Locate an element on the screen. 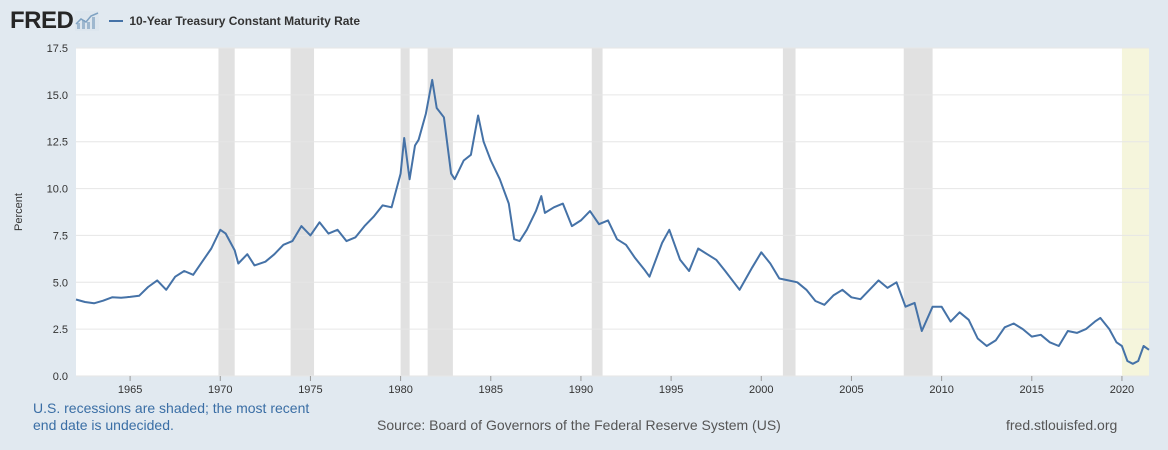 This screenshot has width=1168, height=450. x-tick-label: 1990 is located at coordinates (581, 390).